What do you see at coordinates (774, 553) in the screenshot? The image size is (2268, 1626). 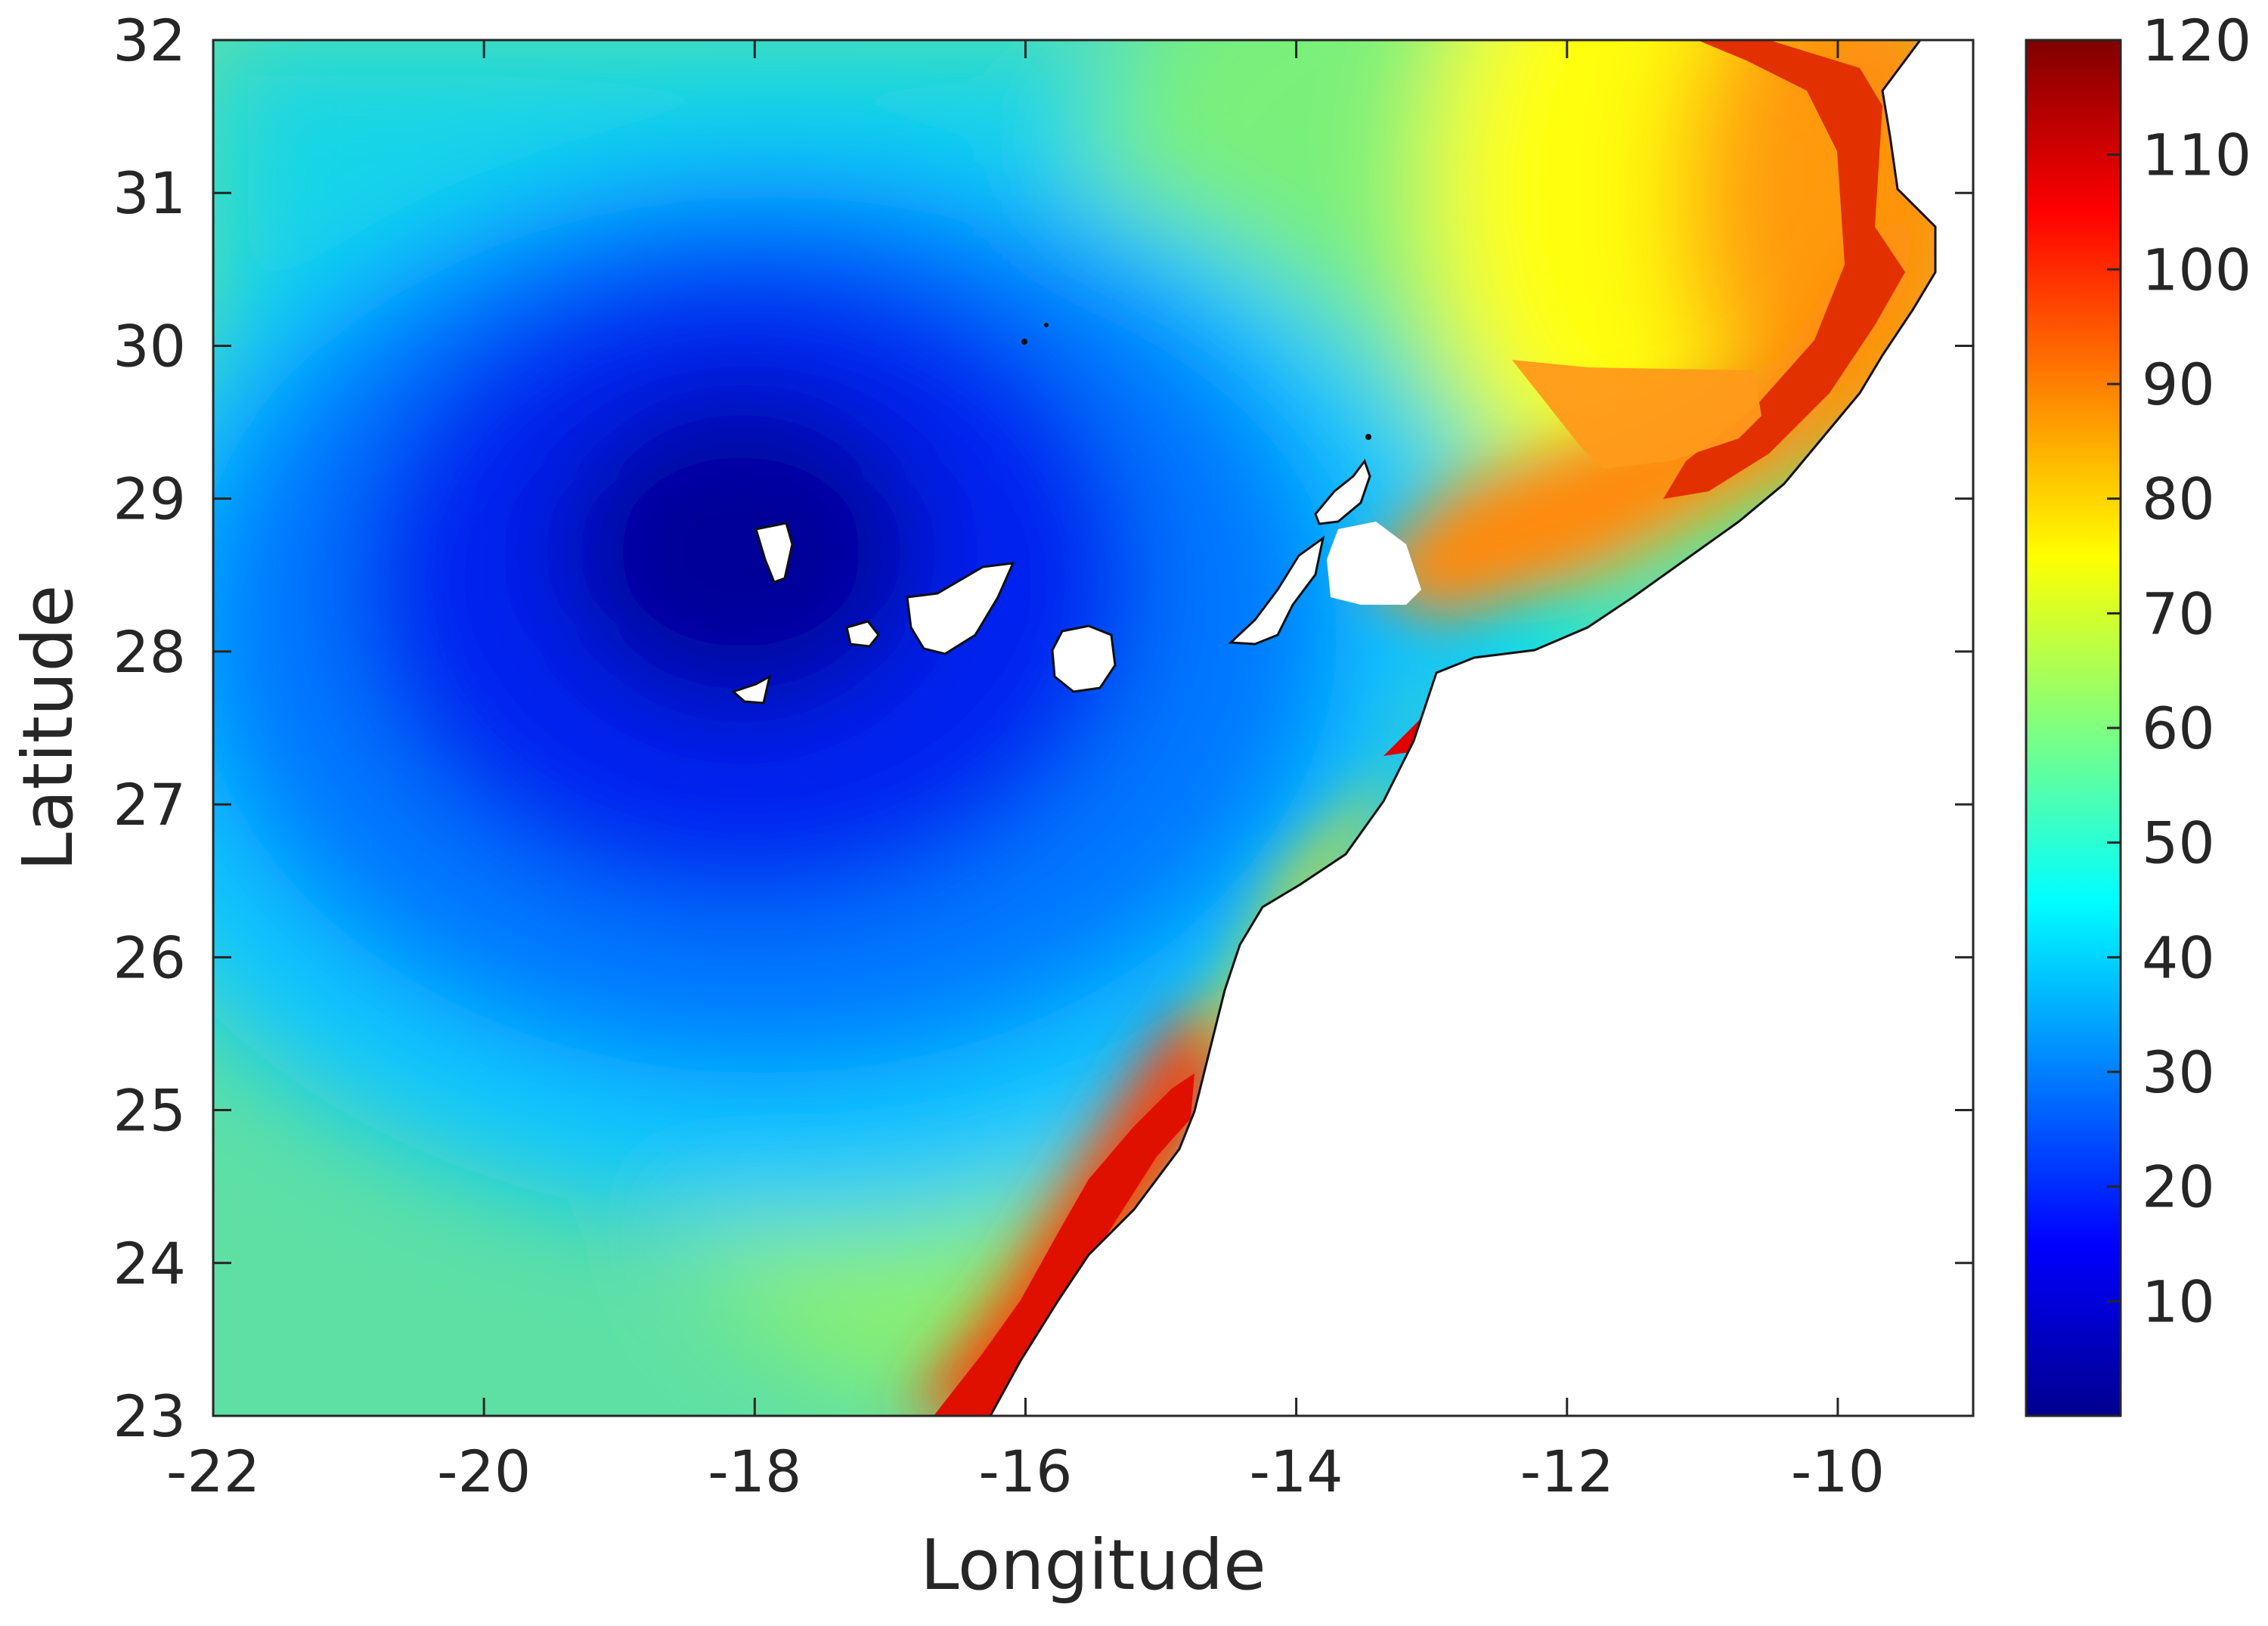 I see `island-la-palma` at bounding box center [774, 553].